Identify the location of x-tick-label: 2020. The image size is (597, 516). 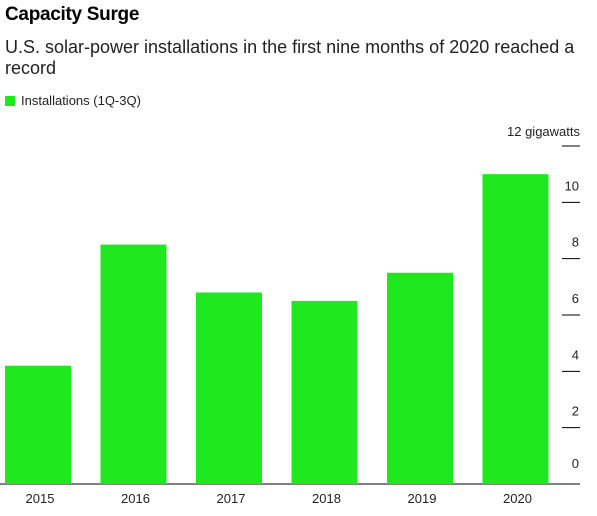
(517, 498).